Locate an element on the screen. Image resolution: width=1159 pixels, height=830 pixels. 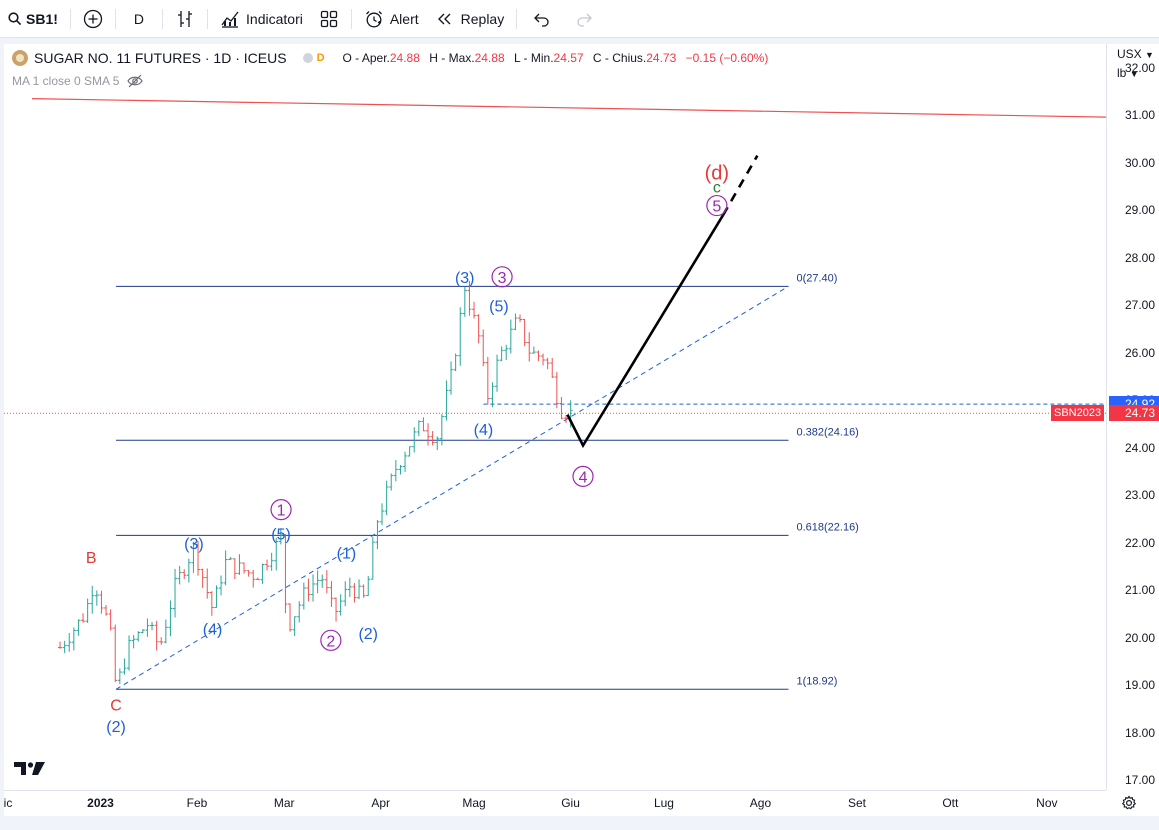
price-tick-label: 26.00 is located at coordinates (1139, 352).